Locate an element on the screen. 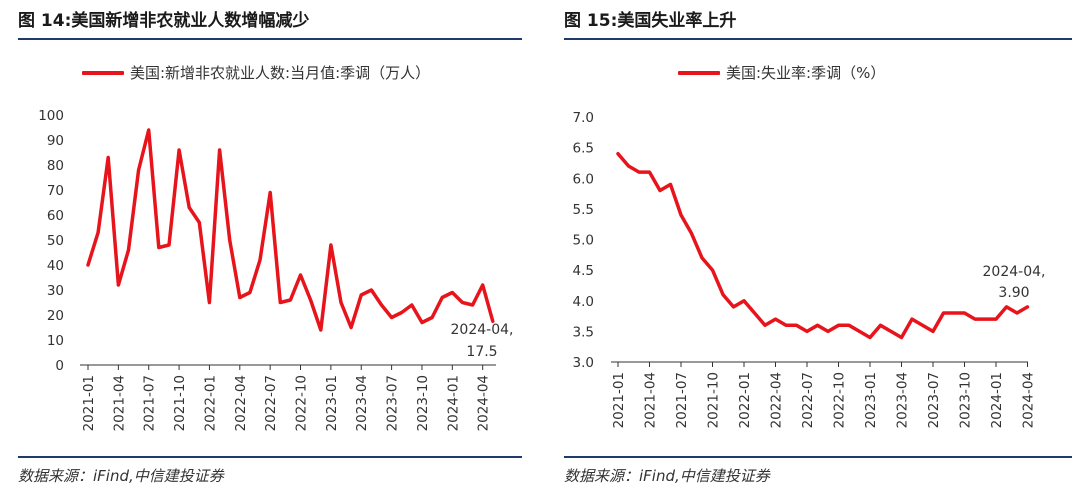 The width and height of the screenshot is (1080, 496). y-tick-label: 0 is located at coordinates (59, 366).